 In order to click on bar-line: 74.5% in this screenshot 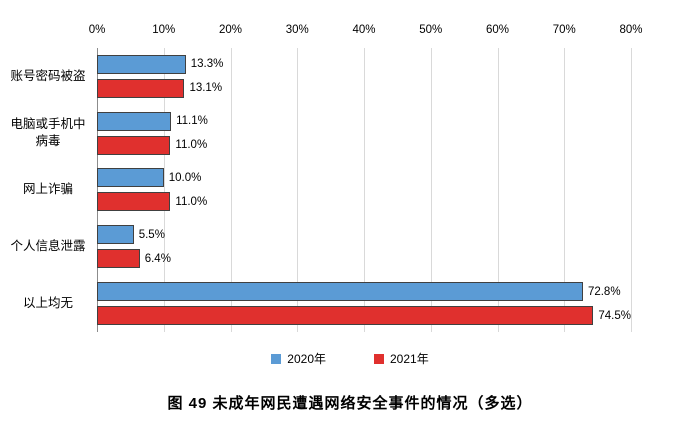, I will do `click(364, 316)`.